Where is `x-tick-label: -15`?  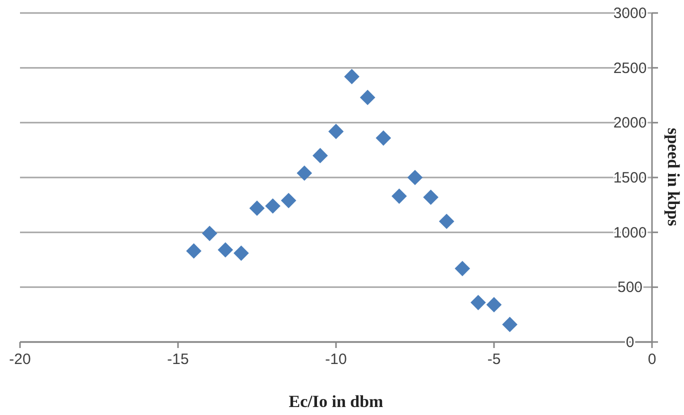
x-tick-label: -15 is located at coordinates (178, 359).